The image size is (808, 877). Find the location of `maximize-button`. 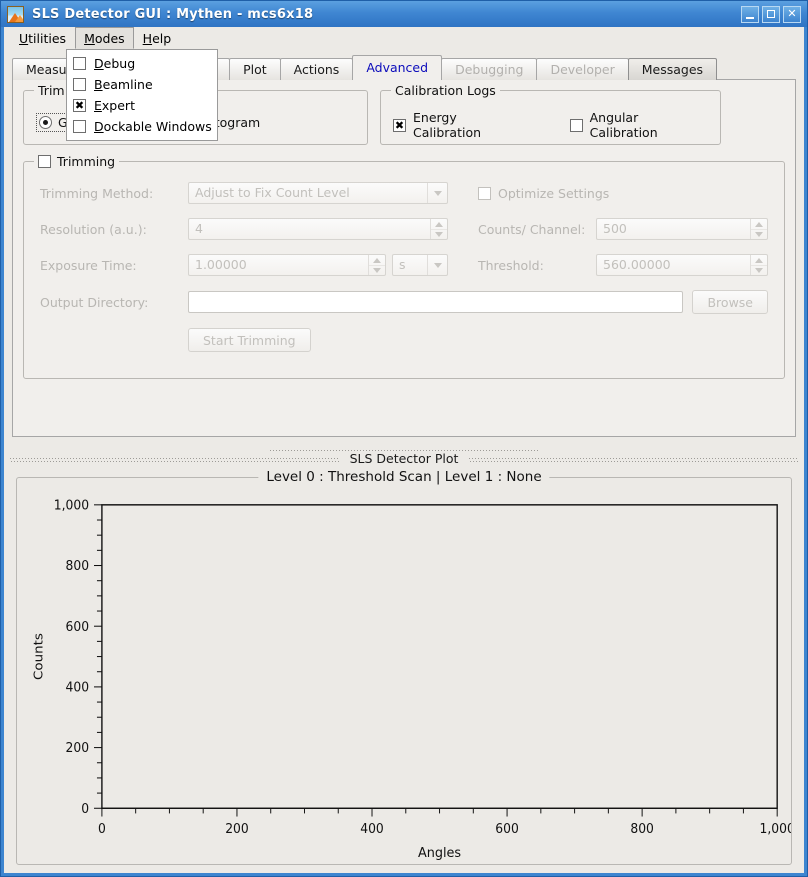

maximize-button is located at coordinates (771, 14).